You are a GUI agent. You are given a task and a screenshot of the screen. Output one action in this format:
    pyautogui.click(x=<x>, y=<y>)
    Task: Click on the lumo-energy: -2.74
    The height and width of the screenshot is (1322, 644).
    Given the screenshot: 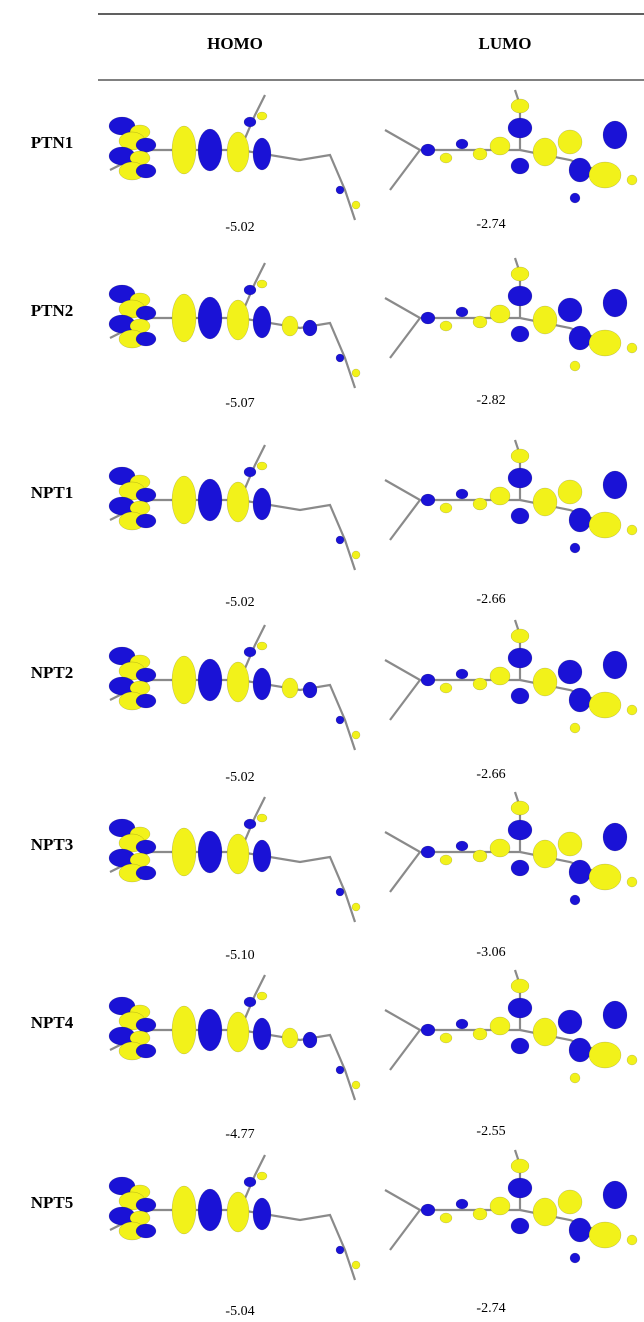 What is the action you would take?
    pyautogui.click(x=490, y=224)
    